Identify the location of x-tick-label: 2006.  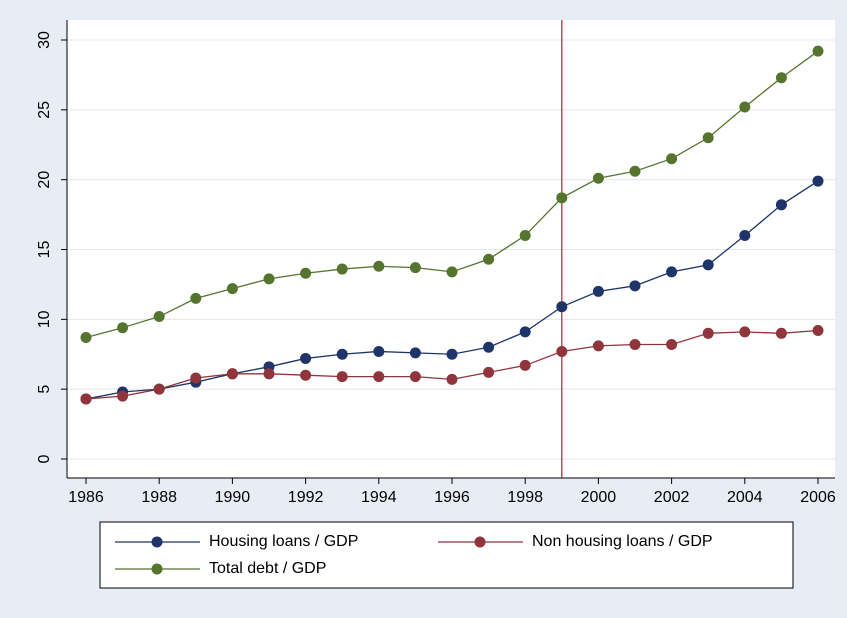
(818, 497).